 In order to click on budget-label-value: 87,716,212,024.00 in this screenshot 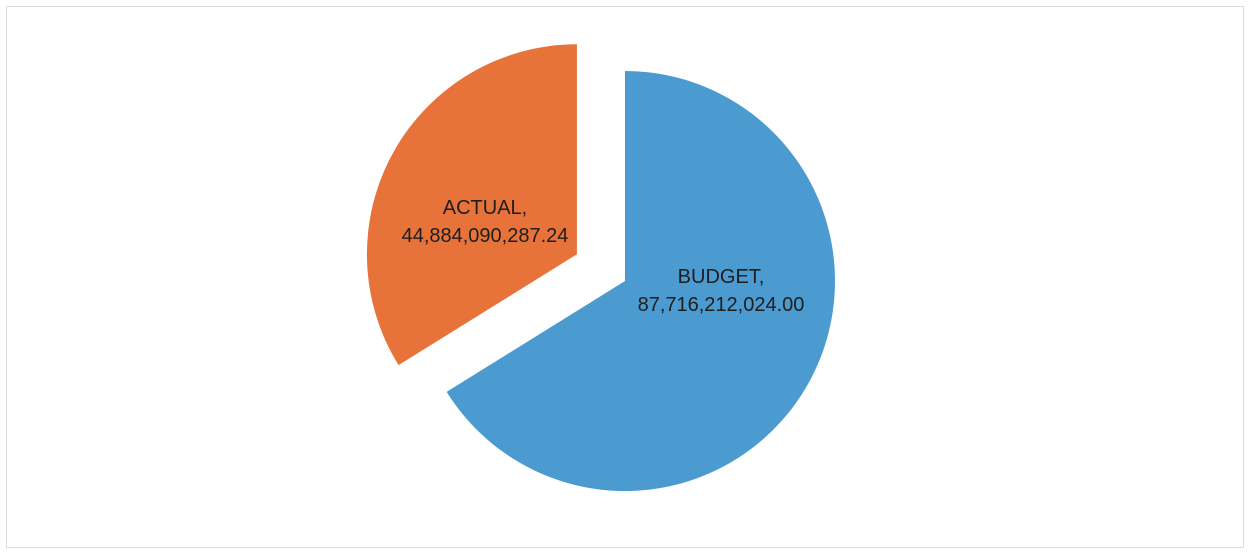, I will do `click(721, 305)`.